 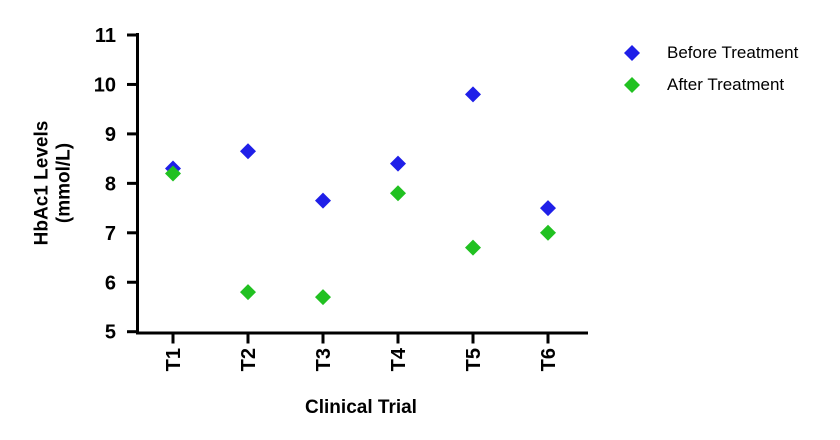 I want to click on legend-label: After Treatment, so click(x=726, y=84).